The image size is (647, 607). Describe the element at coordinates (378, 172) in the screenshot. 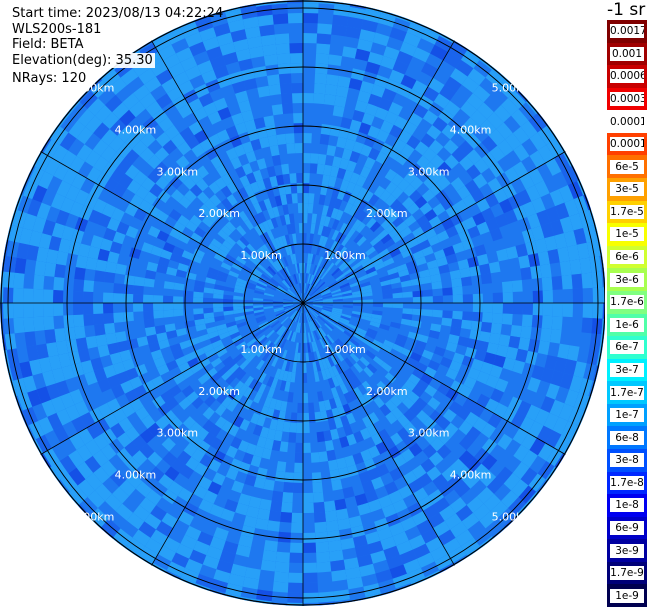

I see `azimuth-spoke` at that location.